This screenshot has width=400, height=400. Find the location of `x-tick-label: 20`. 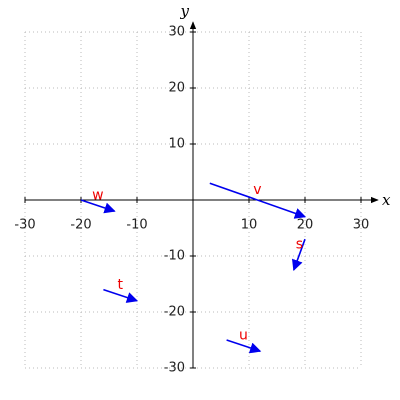

x-tick-label: 20 is located at coordinates (305, 225).